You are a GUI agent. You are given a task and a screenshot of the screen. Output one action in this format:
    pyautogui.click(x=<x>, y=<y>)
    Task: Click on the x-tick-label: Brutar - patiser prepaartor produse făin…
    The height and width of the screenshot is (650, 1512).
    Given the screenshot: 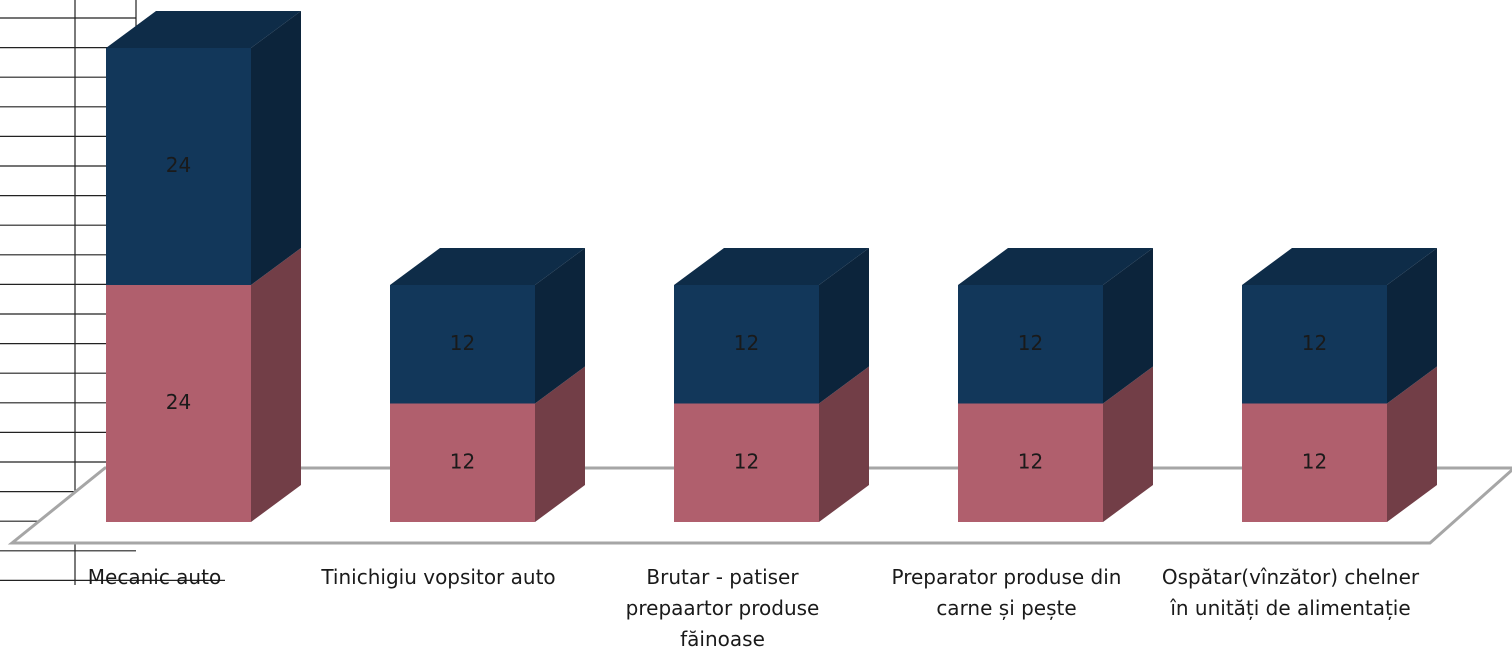 What is the action you would take?
    pyautogui.click(x=722, y=607)
    